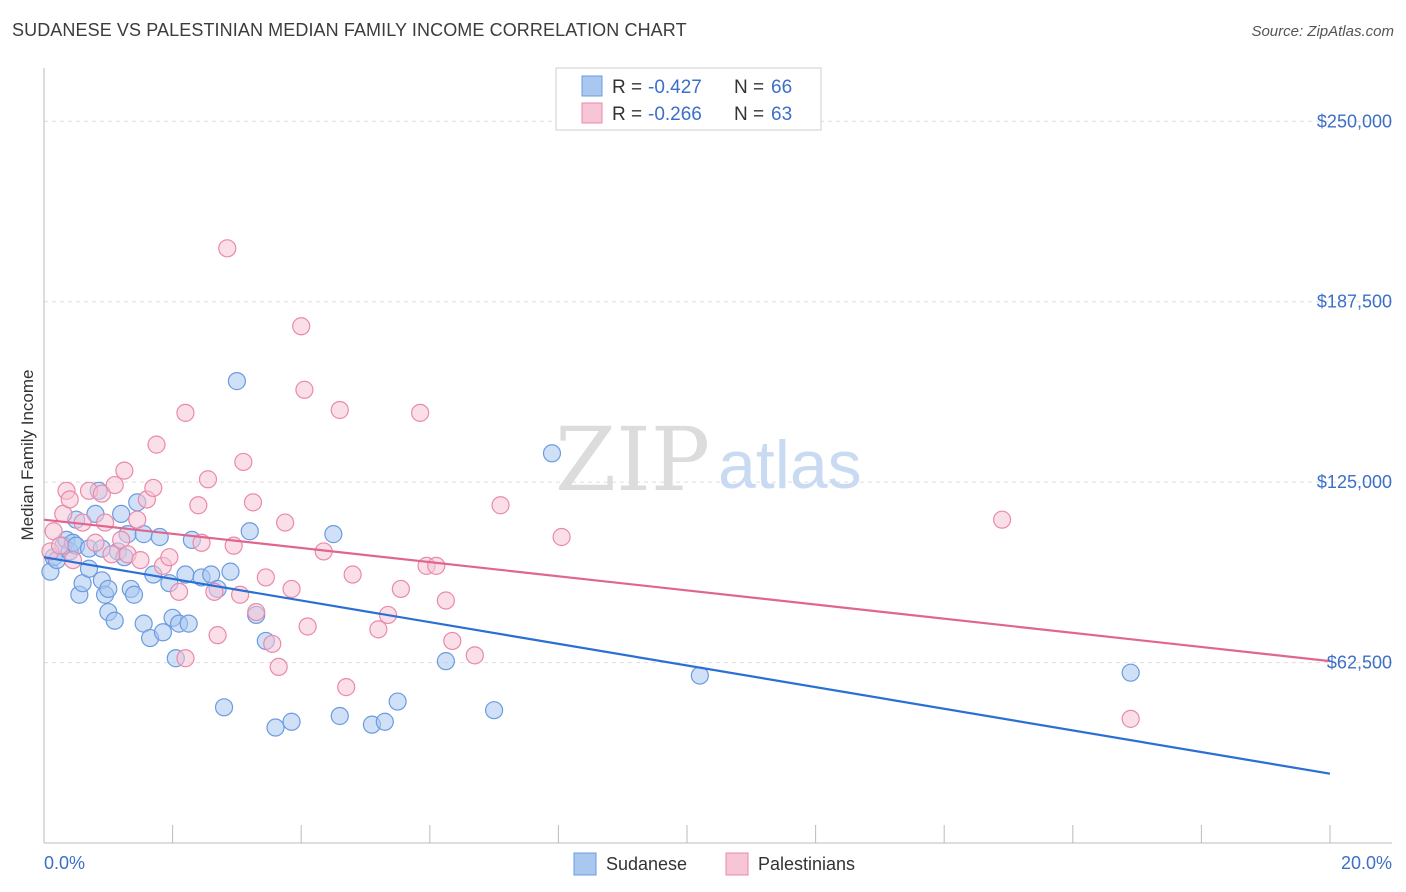 The width and height of the screenshot is (1406, 892). Describe the element at coordinates (1354, 482) in the screenshot. I see `y-tick-label-1: $125,000` at that location.